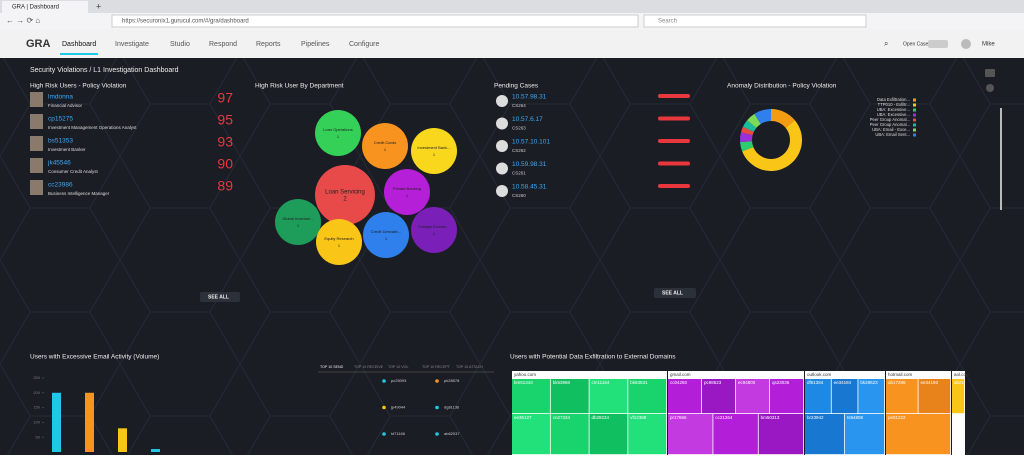 The height and width of the screenshot is (460, 1024). I want to click on risk-score: 95, so click(225, 120).